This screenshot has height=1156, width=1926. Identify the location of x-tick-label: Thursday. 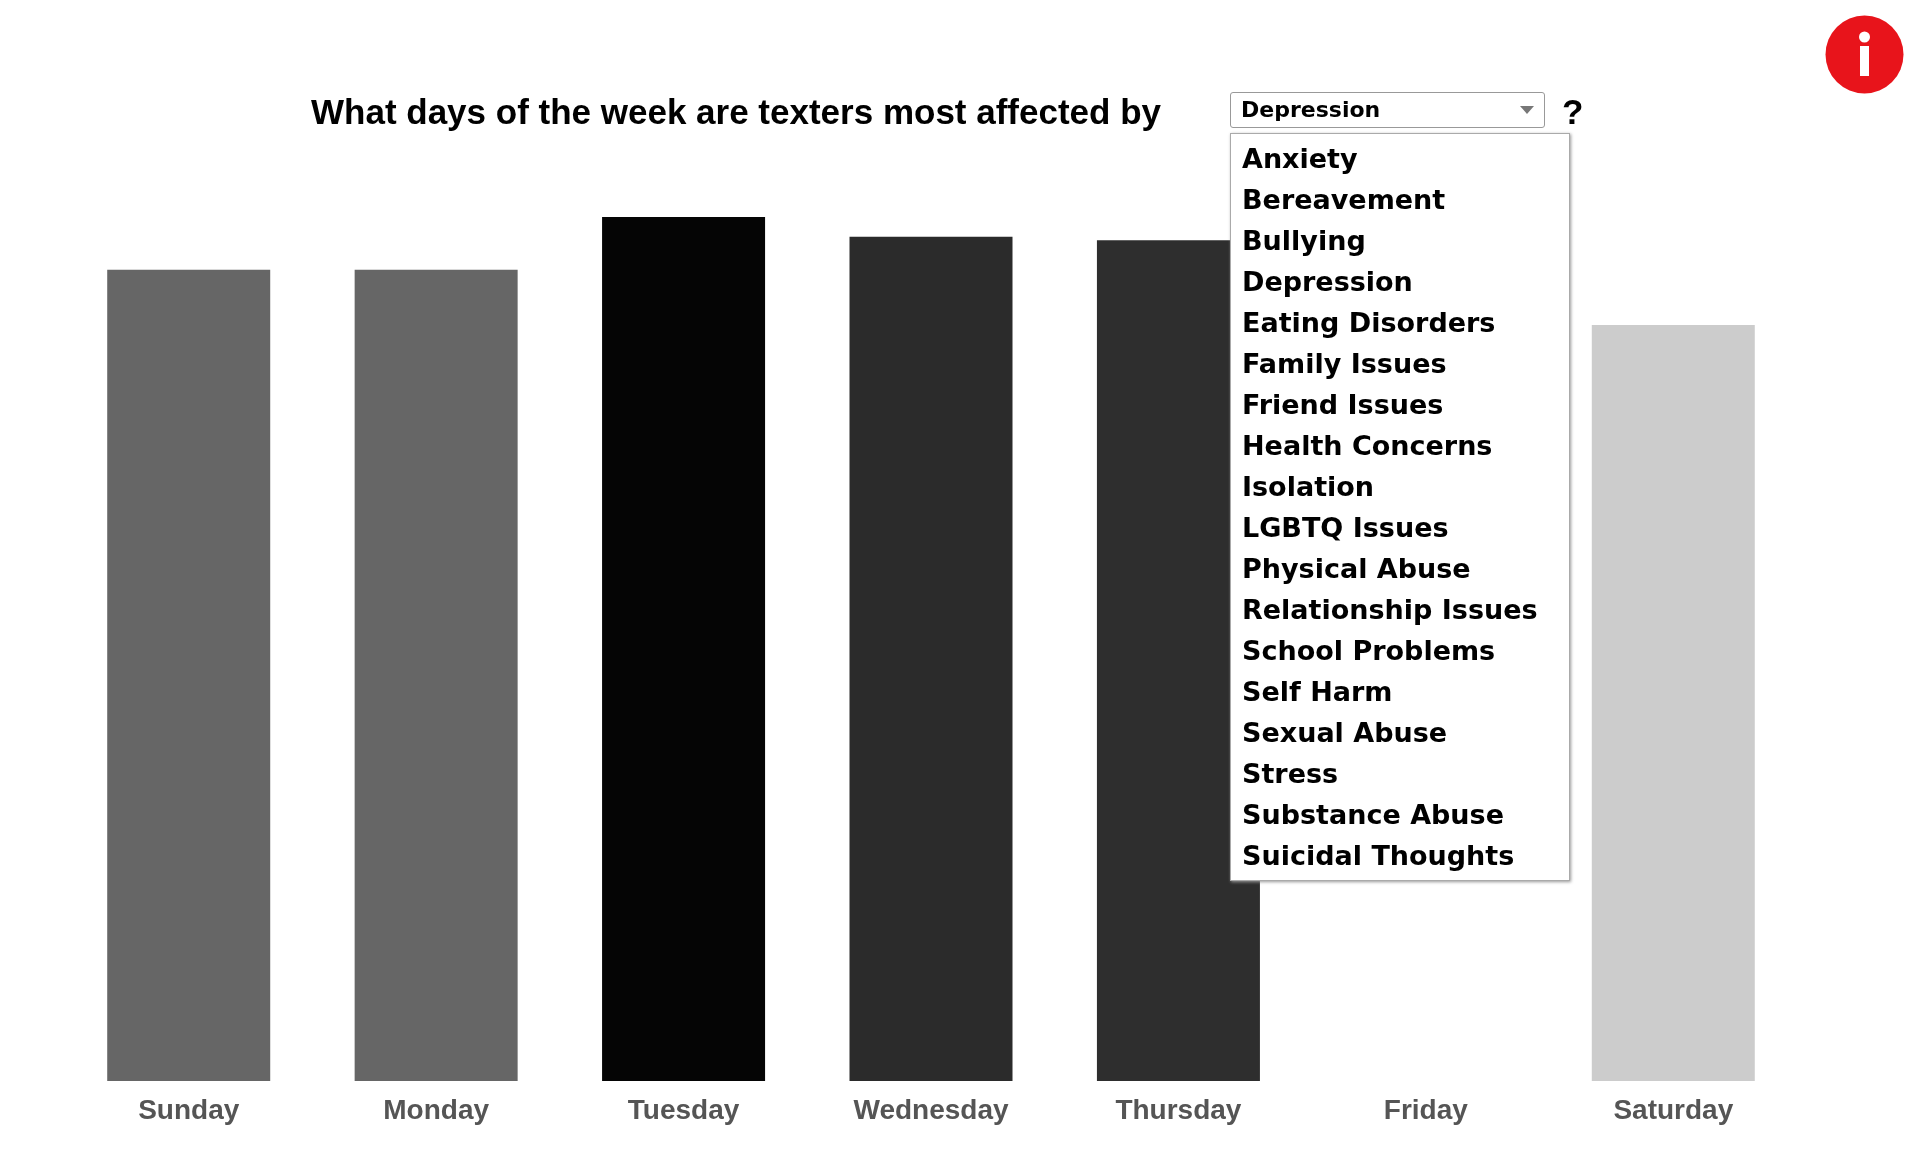
(1178, 1109).